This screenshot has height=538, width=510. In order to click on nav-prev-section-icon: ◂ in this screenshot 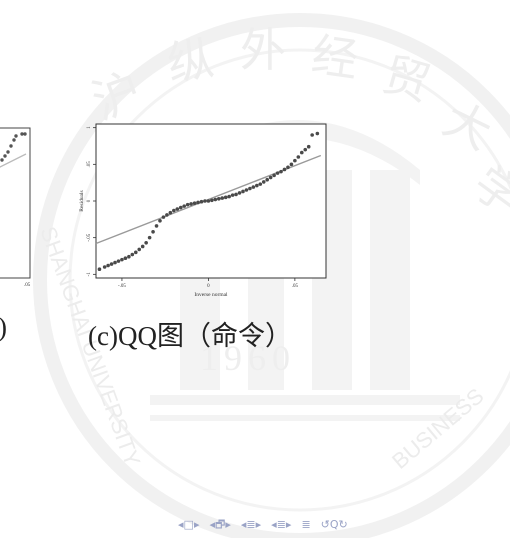, I will do `click(243, 524)`.